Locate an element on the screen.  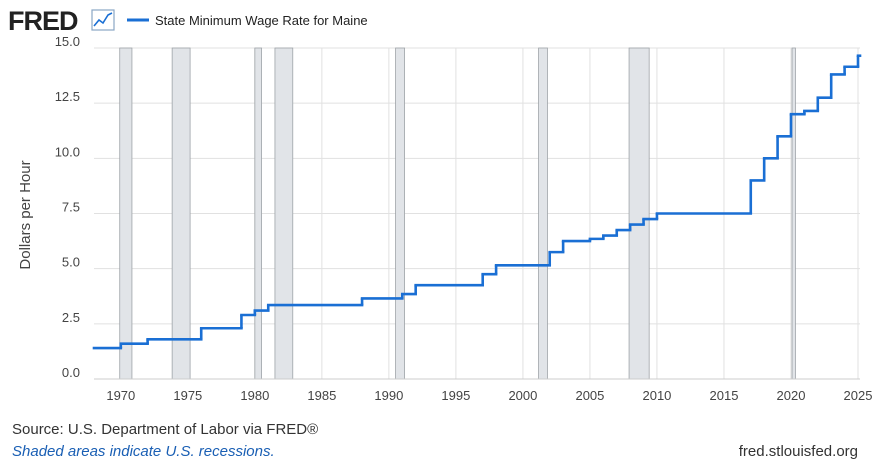
x-tick-label: 2010 is located at coordinates (656, 395).